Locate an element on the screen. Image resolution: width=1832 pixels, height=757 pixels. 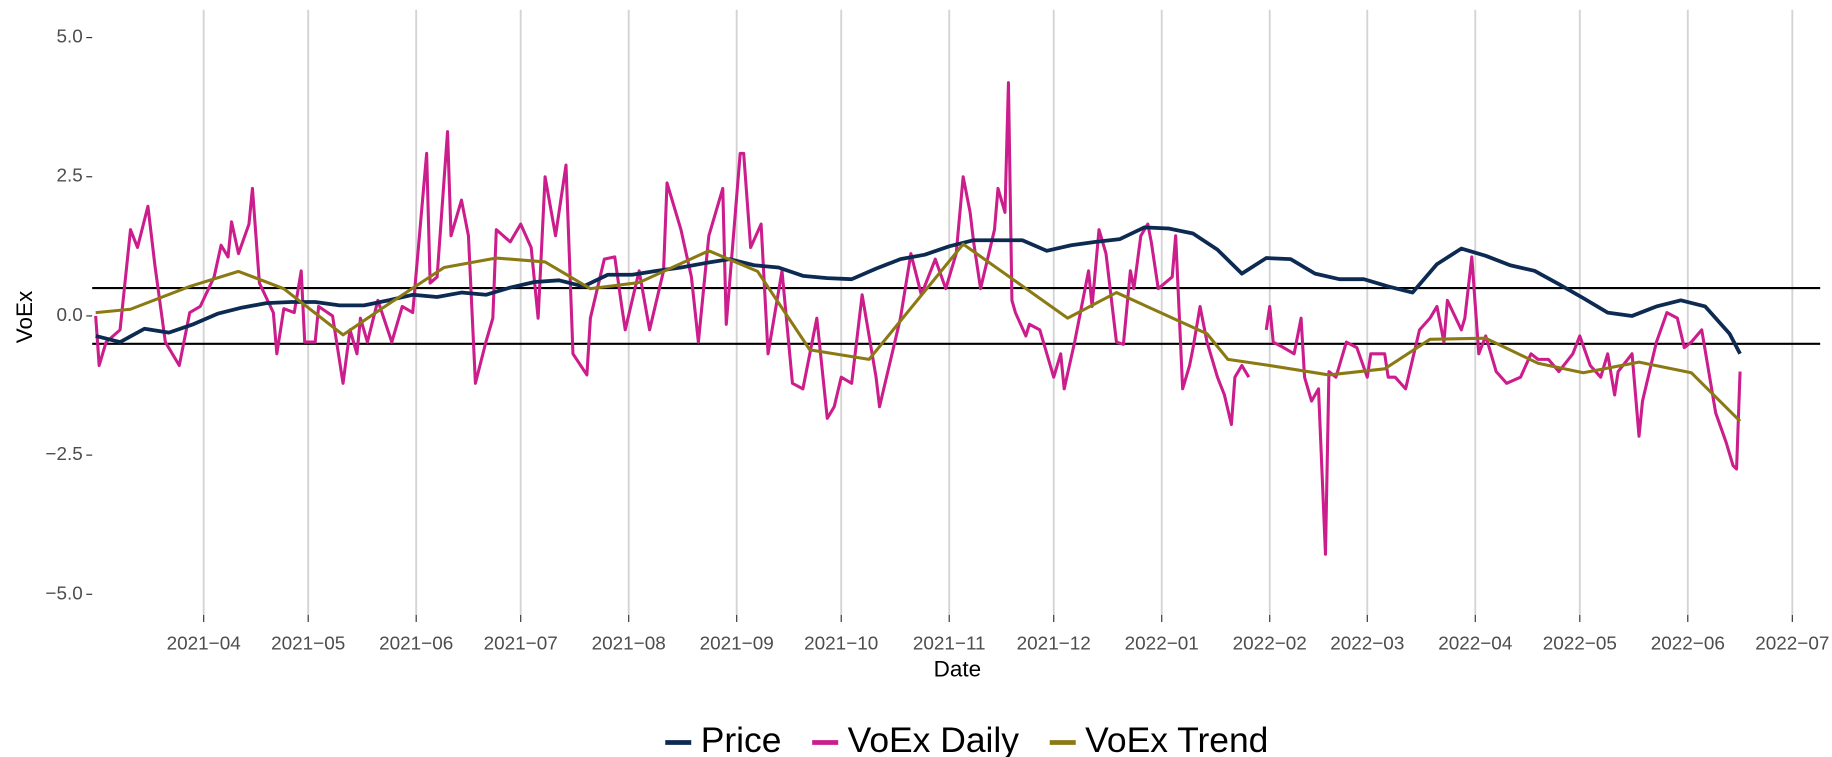
x-tick-label: 2022−01 is located at coordinates (1162, 643).